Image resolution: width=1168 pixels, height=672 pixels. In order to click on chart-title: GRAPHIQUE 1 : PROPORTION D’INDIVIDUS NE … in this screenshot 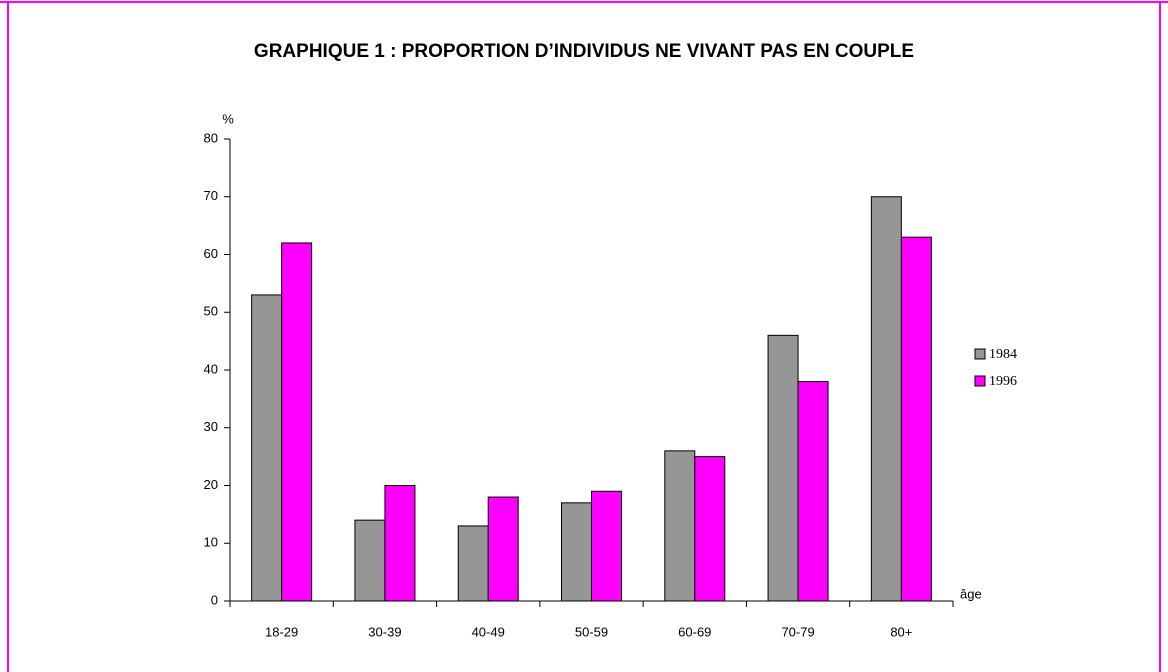, I will do `click(584, 51)`.